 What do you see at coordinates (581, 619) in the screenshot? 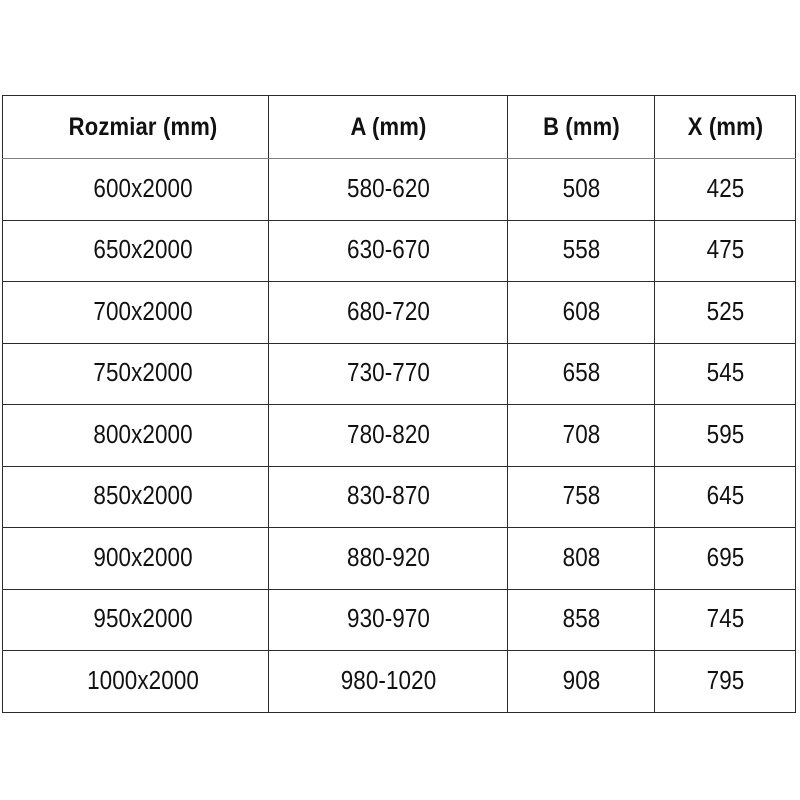
I see `cell-b: 858` at bounding box center [581, 619].